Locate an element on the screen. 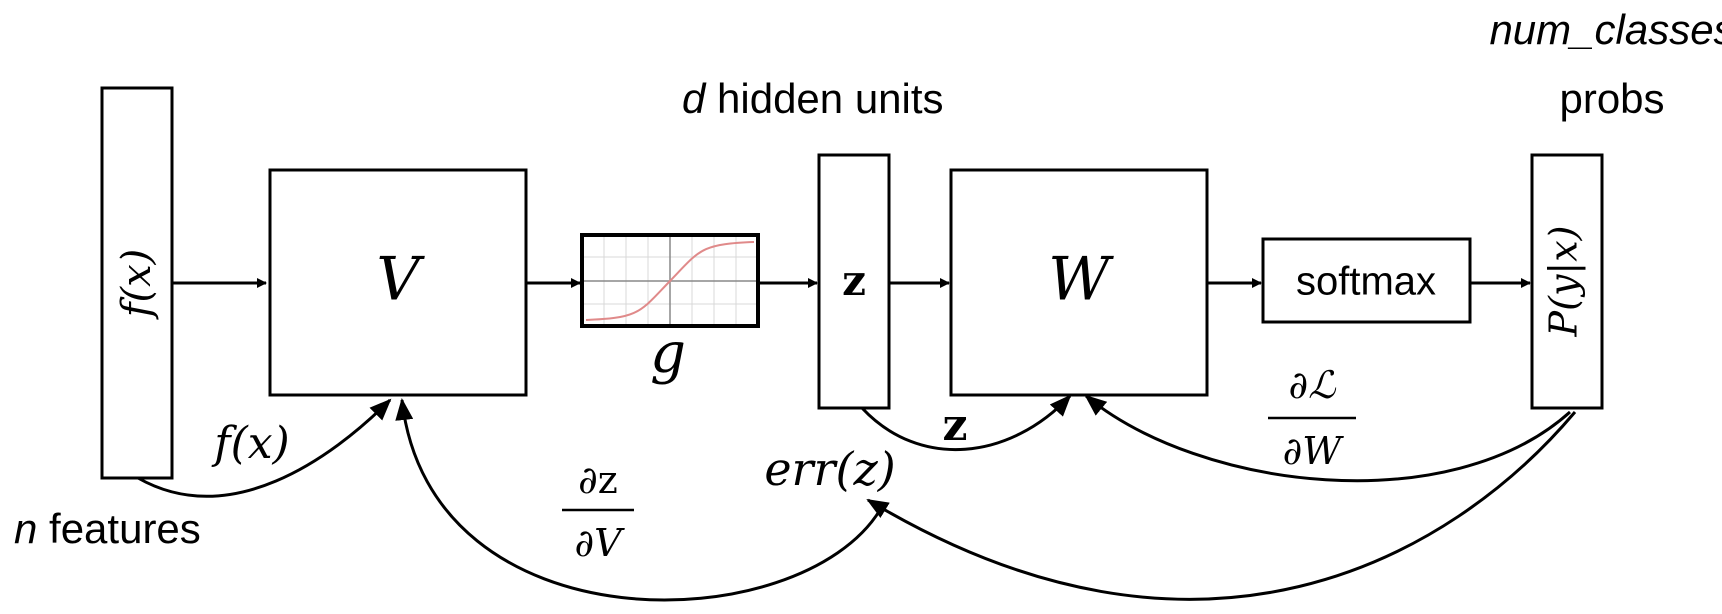 Image resolution: width=1722 pixels, height=614 pixels. fraction-dl-dw-denominator: ∂W is located at coordinates (1314, 451).